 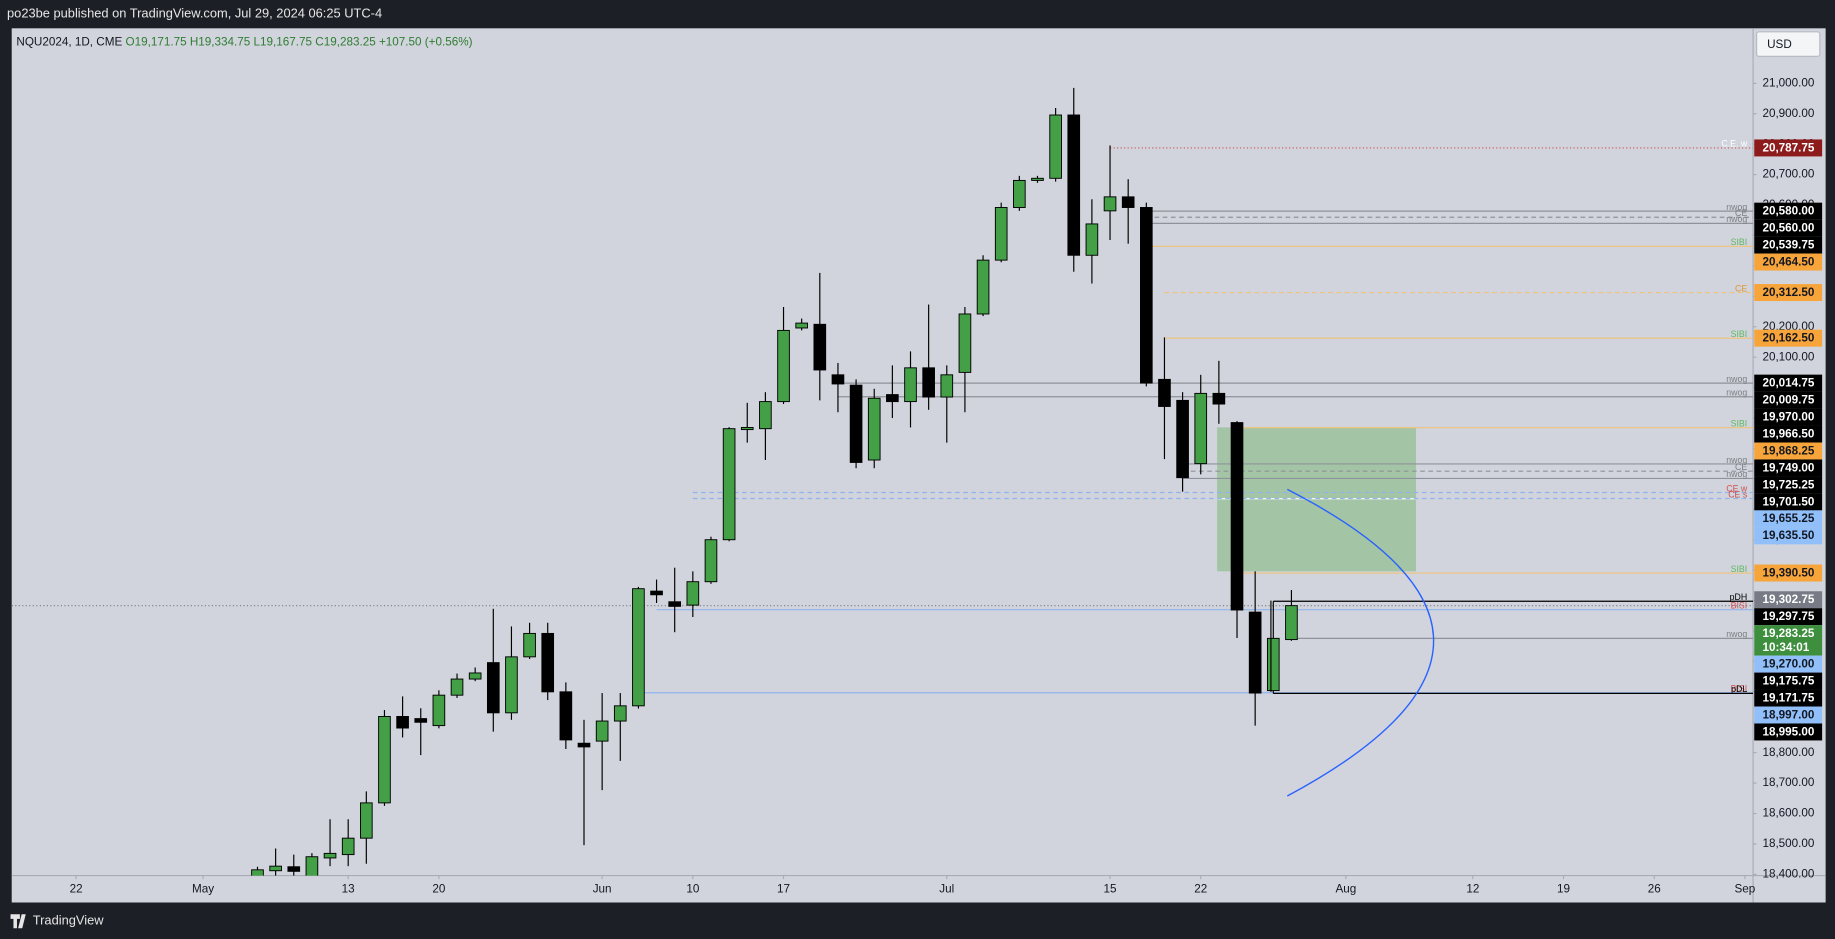 What do you see at coordinates (1317, 499) in the screenshot?
I see `drawings-under` at bounding box center [1317, 499].